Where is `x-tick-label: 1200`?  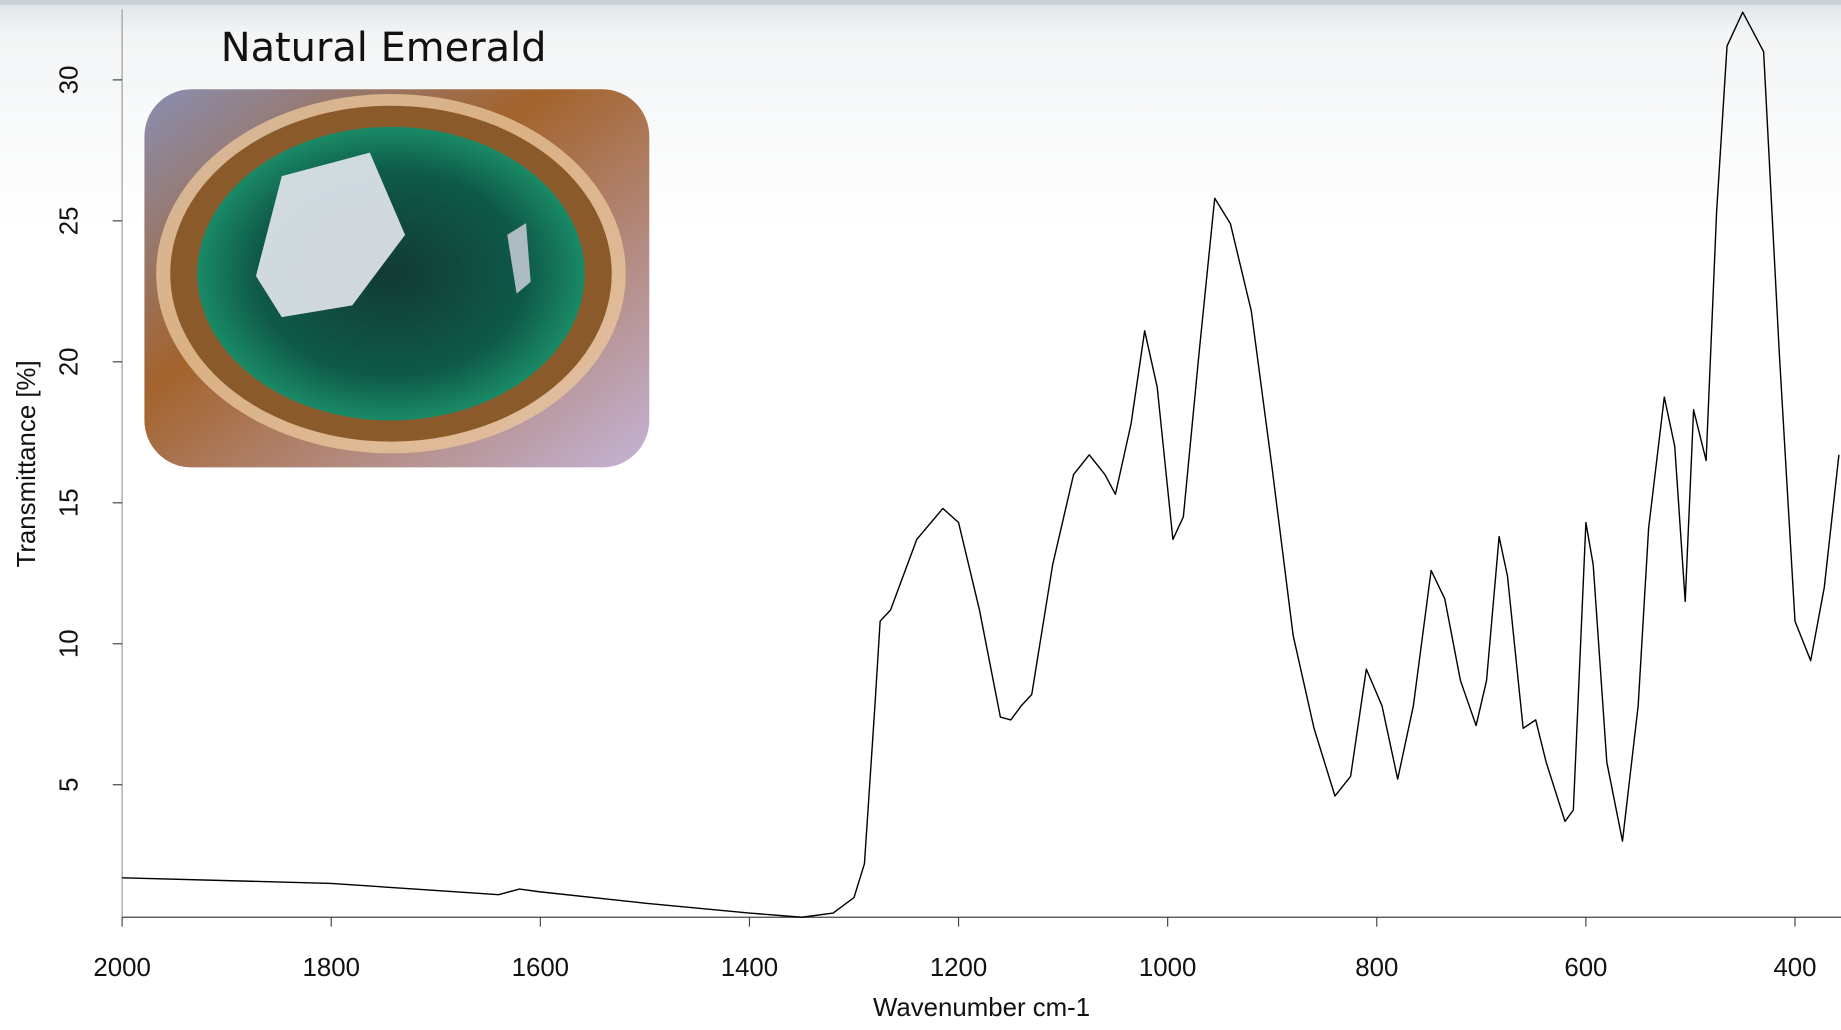 x-tick-label: 1200 is located at coordinates (958, 968).